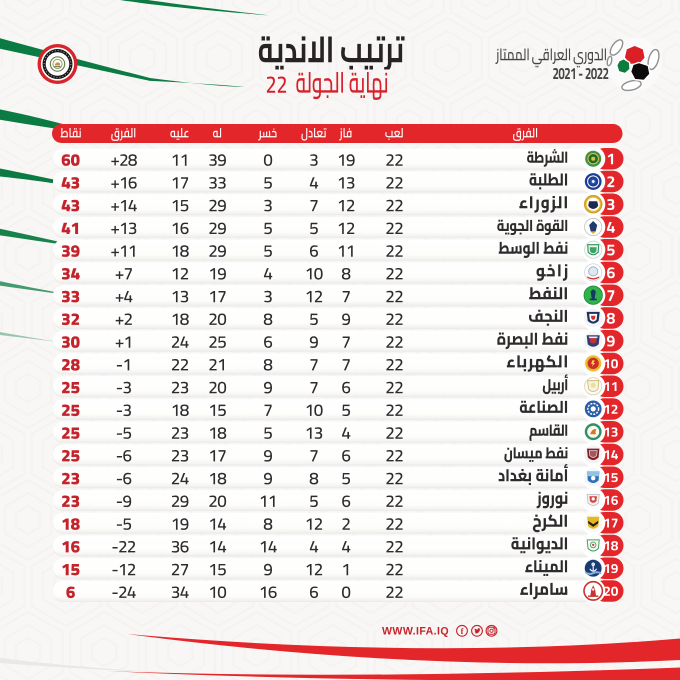 This screenshot has height=680, width=680. Describe the element at coordinates (415, 631) in the screenshot. I see `svg-text: WWW.IFA.IQ` at that location.